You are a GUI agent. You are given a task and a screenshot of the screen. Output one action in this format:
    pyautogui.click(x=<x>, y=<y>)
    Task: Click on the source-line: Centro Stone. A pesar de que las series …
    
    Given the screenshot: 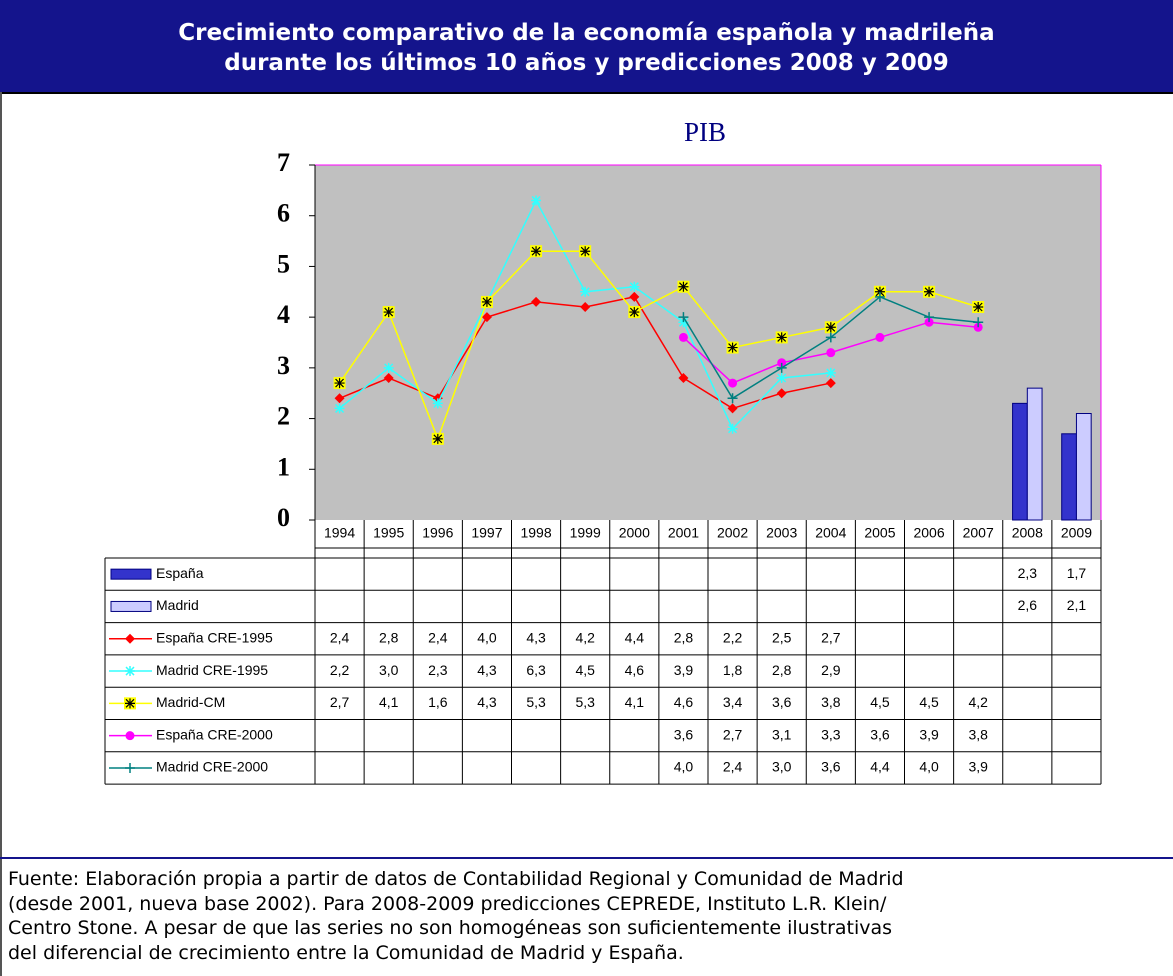 What is the action you would take?
    pyautogui.click(x=450, y=928)
    